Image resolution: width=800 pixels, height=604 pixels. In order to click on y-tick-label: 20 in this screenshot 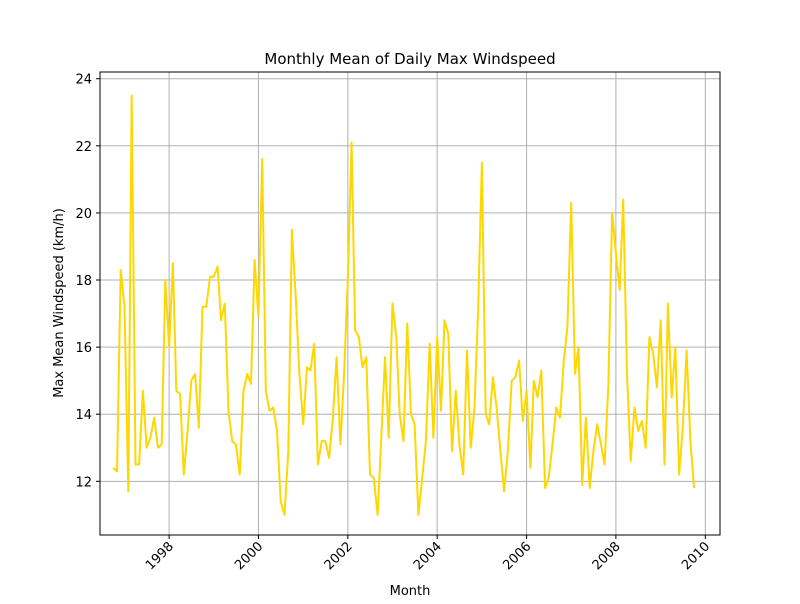, I will do `click(83, 214)`.